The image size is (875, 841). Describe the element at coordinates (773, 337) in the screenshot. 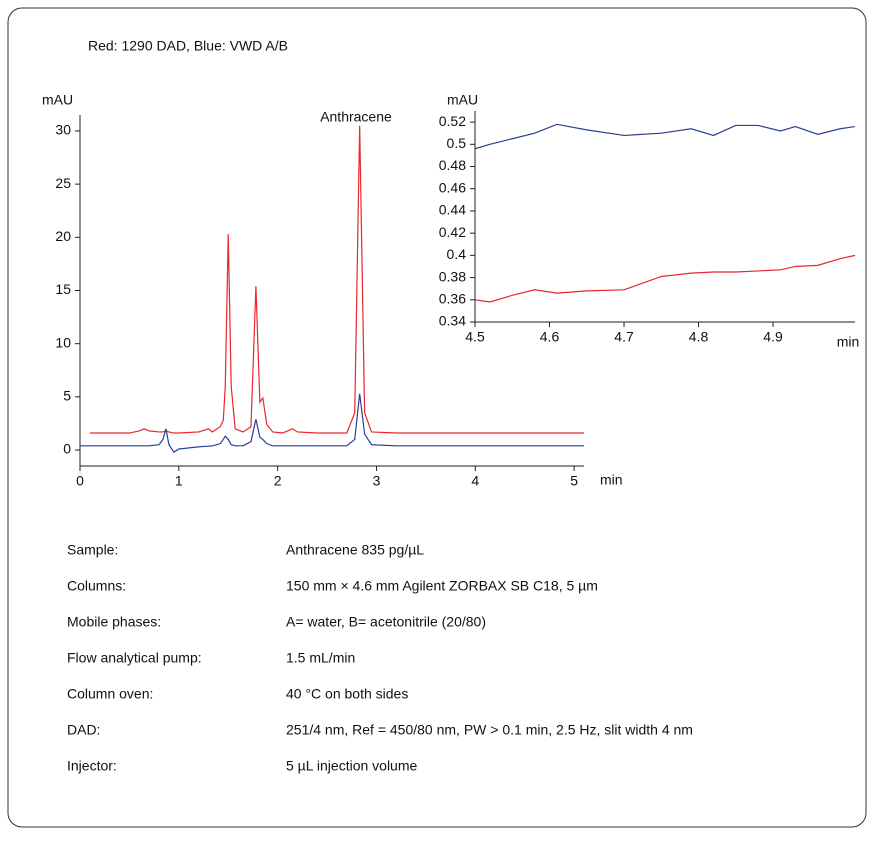

I see `x-tick-label: 4.9` at that location.